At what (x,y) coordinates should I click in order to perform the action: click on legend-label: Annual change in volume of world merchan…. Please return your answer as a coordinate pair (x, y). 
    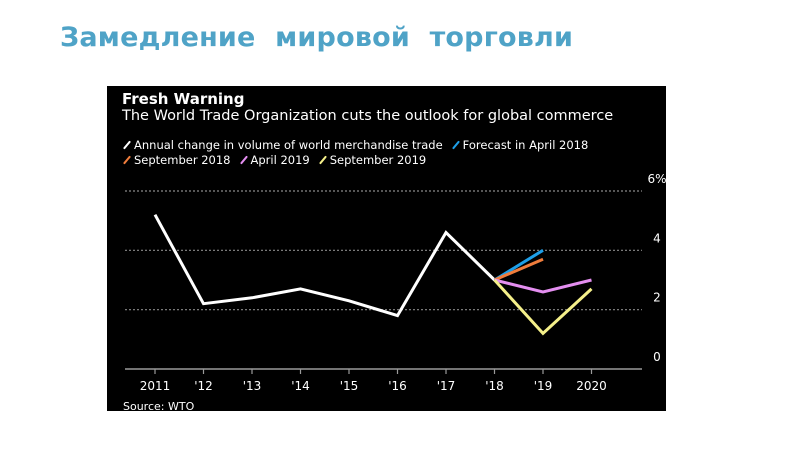
    Looking at the image, I should click on (288, 145).